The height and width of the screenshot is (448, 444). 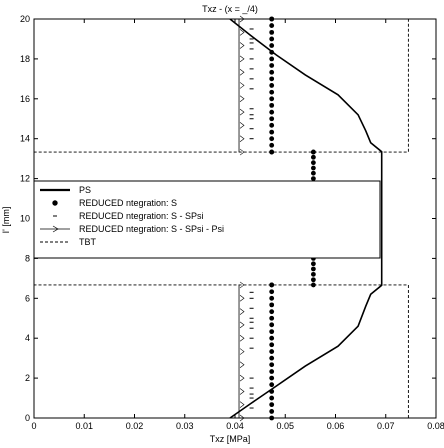 I want to click on legend-entry-reduced-s-spsi: REDUCED ntegration: S - SPsi, so click(x=128, y=216).